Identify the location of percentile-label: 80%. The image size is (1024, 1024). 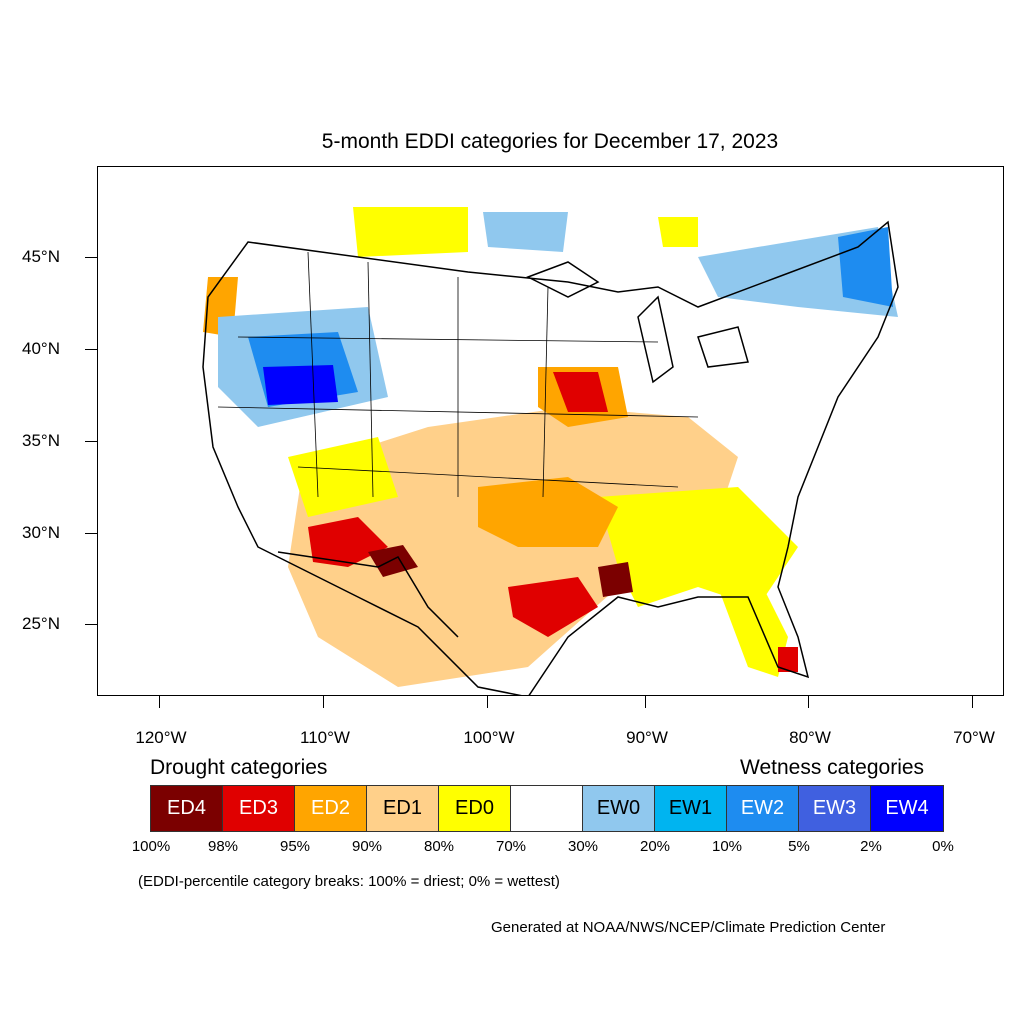
(439, 846).